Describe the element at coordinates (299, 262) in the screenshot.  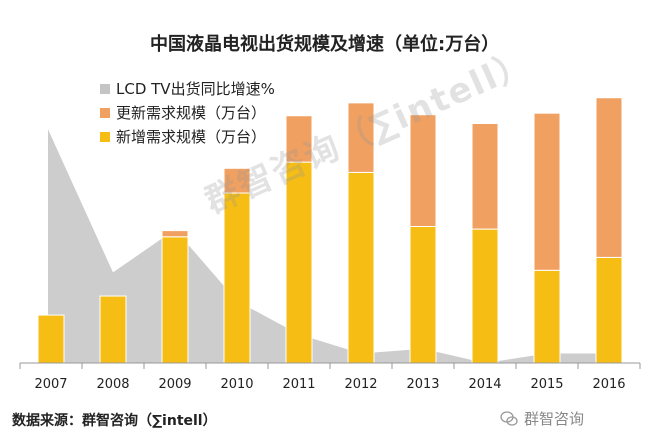
I see `bar-new-2011` at that location.